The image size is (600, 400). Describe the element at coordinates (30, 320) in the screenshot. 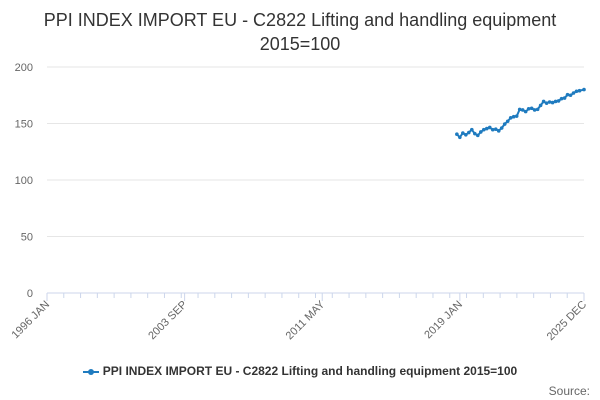

I see `x-tick-label: 1996 JAN` at that location.